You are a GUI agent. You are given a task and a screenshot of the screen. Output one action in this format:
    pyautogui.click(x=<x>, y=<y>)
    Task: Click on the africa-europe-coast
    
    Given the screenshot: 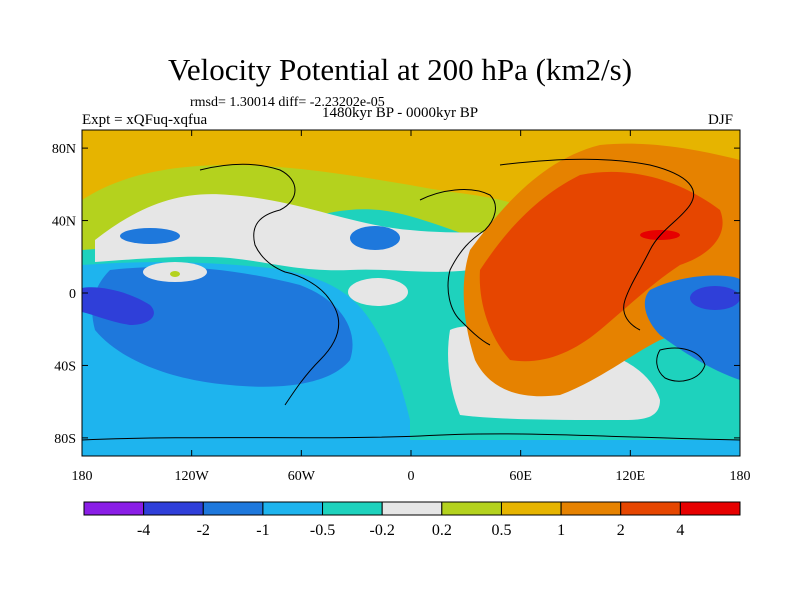 What is the action you would take?
    pyautogui.click(x=457, y=267)
    